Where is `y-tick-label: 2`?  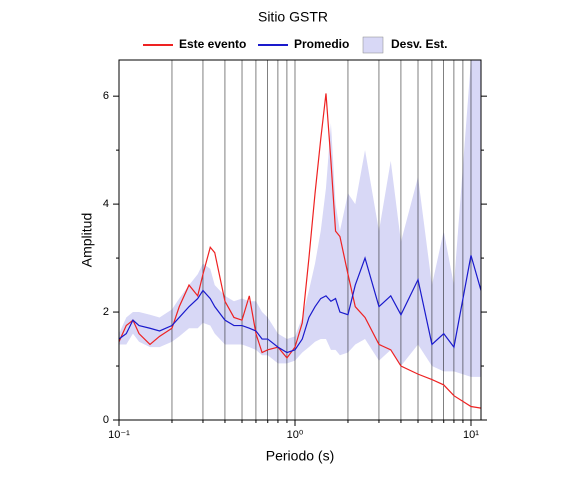
y-tick-label: 2 is located at coordinates (106, 312).